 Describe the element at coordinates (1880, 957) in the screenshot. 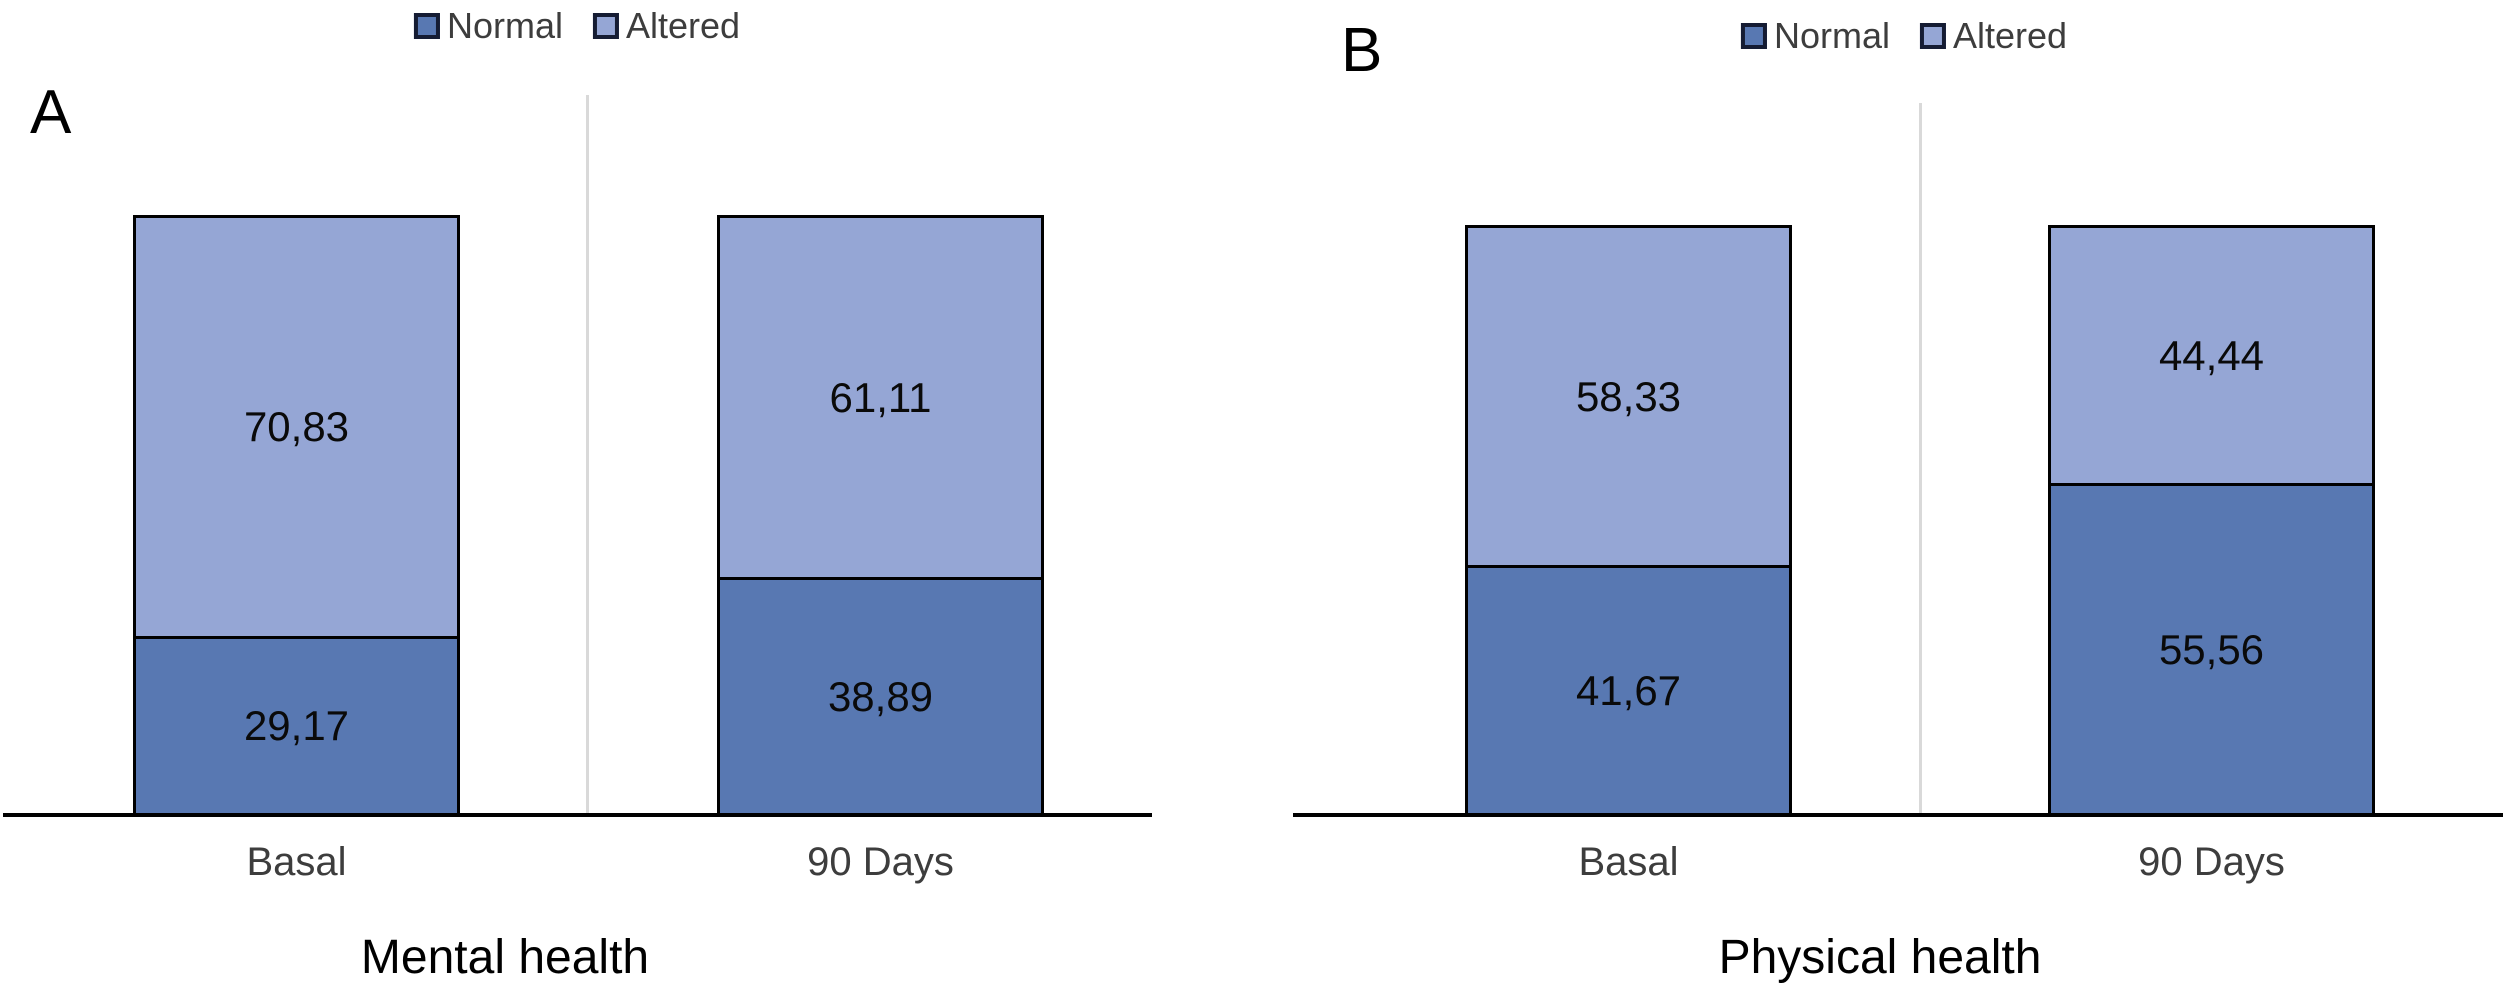

I see `chart-title-physical-health: Physical health` at that location.